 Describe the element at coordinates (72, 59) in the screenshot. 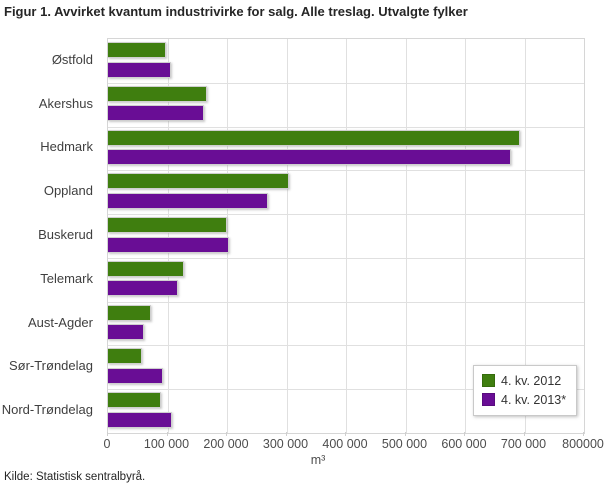

I see `y-axis-label: Østfold` at that location.